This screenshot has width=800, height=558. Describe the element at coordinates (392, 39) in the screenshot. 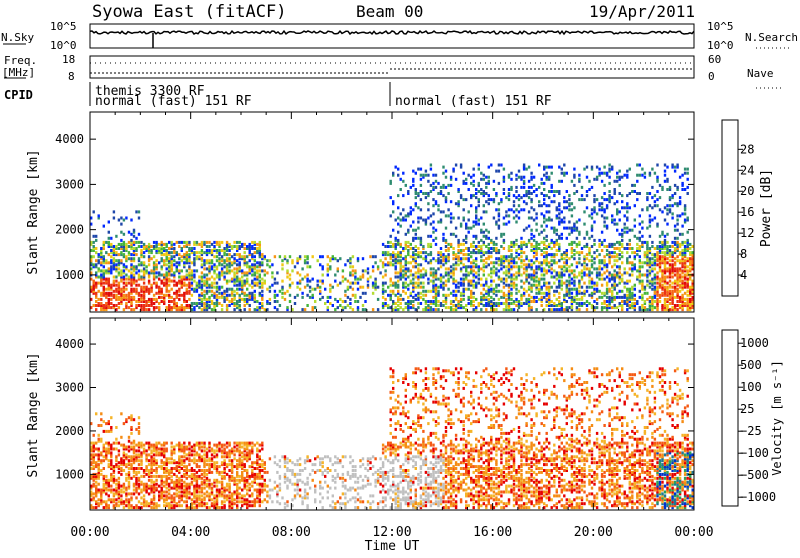

I see `nsky-trace` at that location.